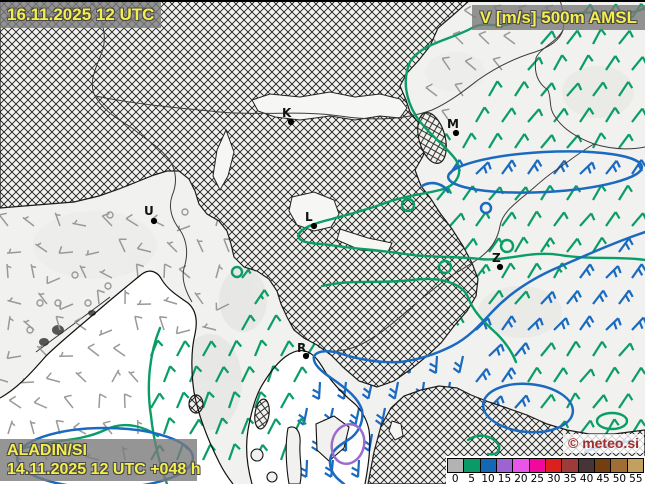 The width and height of the screenshot is (645, 484). I want to click on island, so click(272, 477).